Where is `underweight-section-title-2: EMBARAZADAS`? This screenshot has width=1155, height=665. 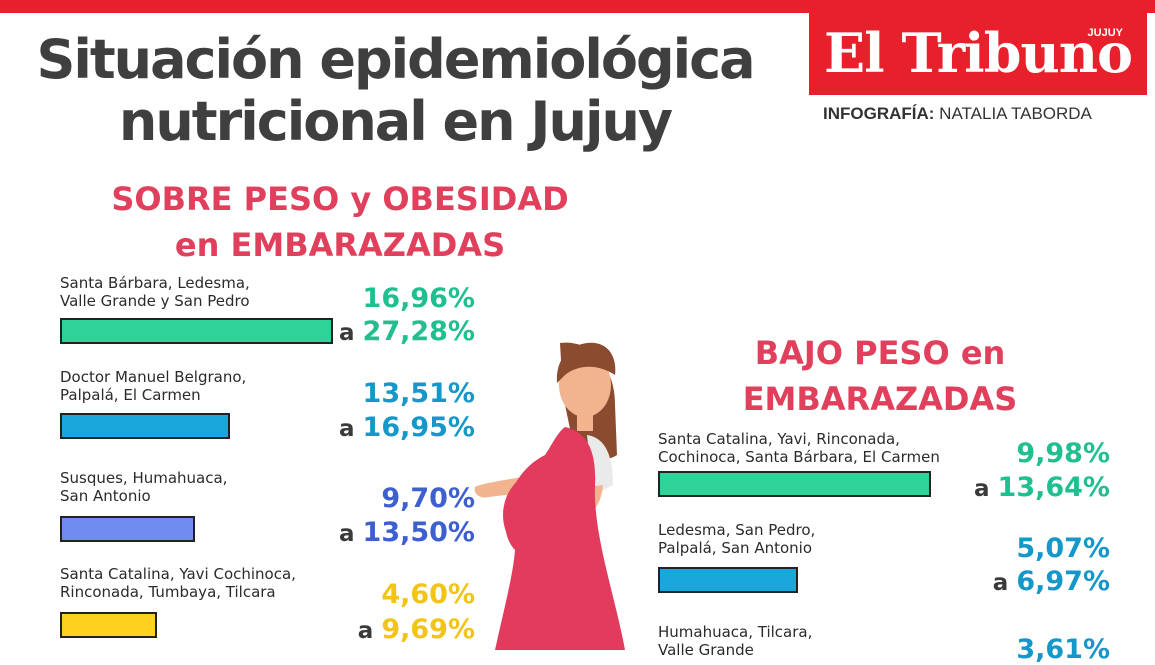
underweight-section-title-2: EMBARAZADAS is located at coordinates (880, 399).